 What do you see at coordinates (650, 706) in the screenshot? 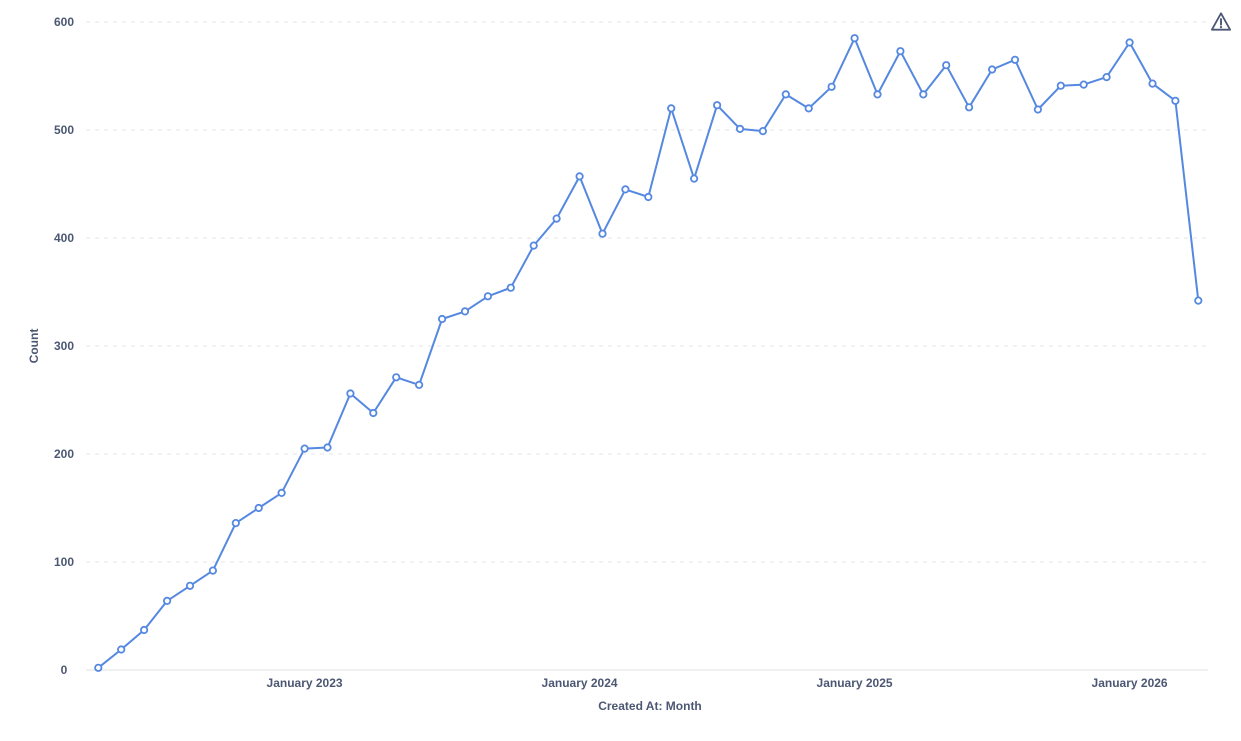
I see `x-axis-title: Created At: Month` at bounding box center [650, 706].